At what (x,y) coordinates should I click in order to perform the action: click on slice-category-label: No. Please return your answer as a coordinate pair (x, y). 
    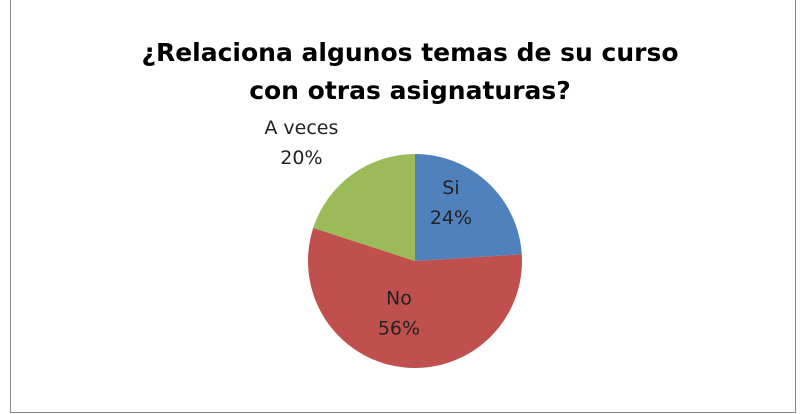
    Looking at the image, I should click on (399, 299).